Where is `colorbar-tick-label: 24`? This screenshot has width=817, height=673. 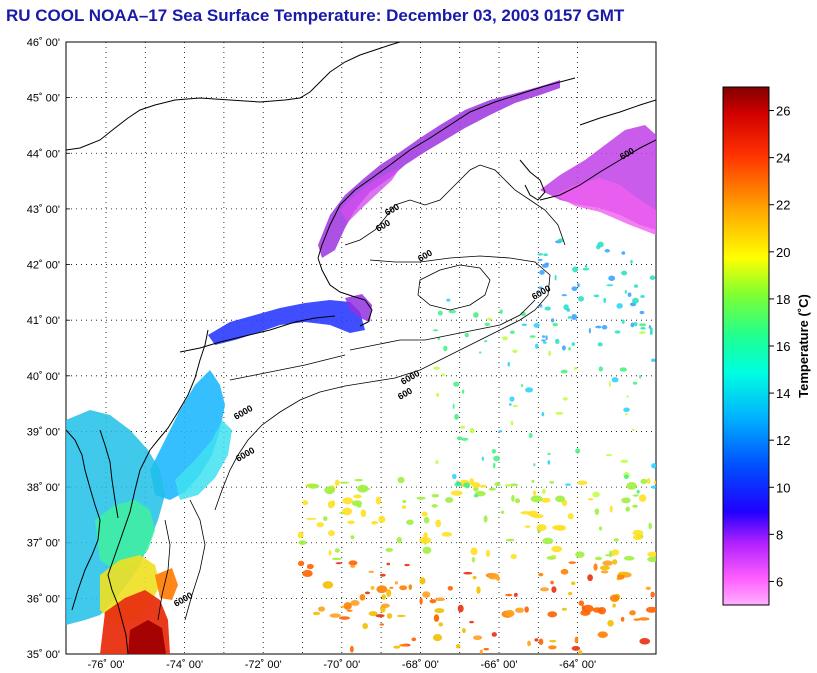 colorbar-tick-label: 24 is located at coordinates (783, 158).